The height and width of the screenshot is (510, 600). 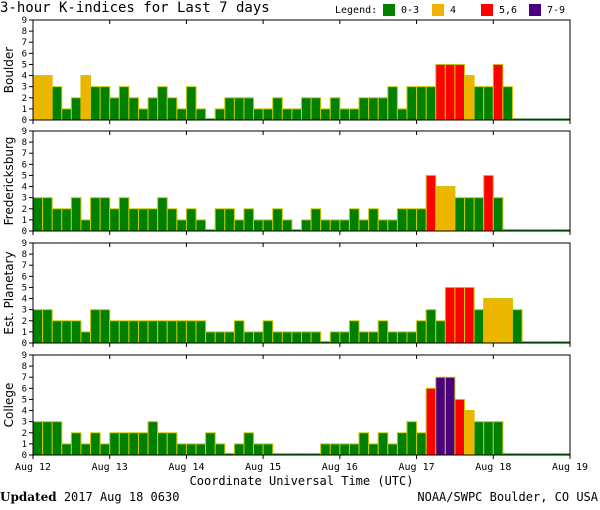 I want to click on y-tick-label: 4, so click(x=24, y=300).